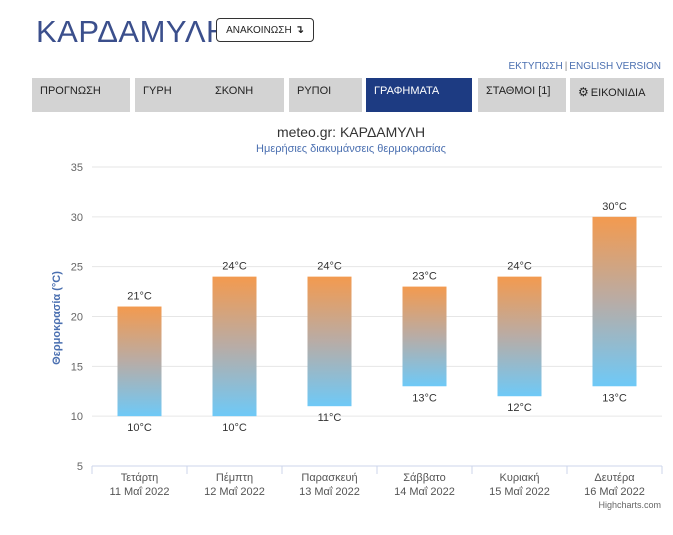 The height and width of the screenshot is (535, 673). What do you see at coordinates (140, 478) in the screenshot?
I see `x-tick-day: Τετάρτη` at bounding box center [140, 478].